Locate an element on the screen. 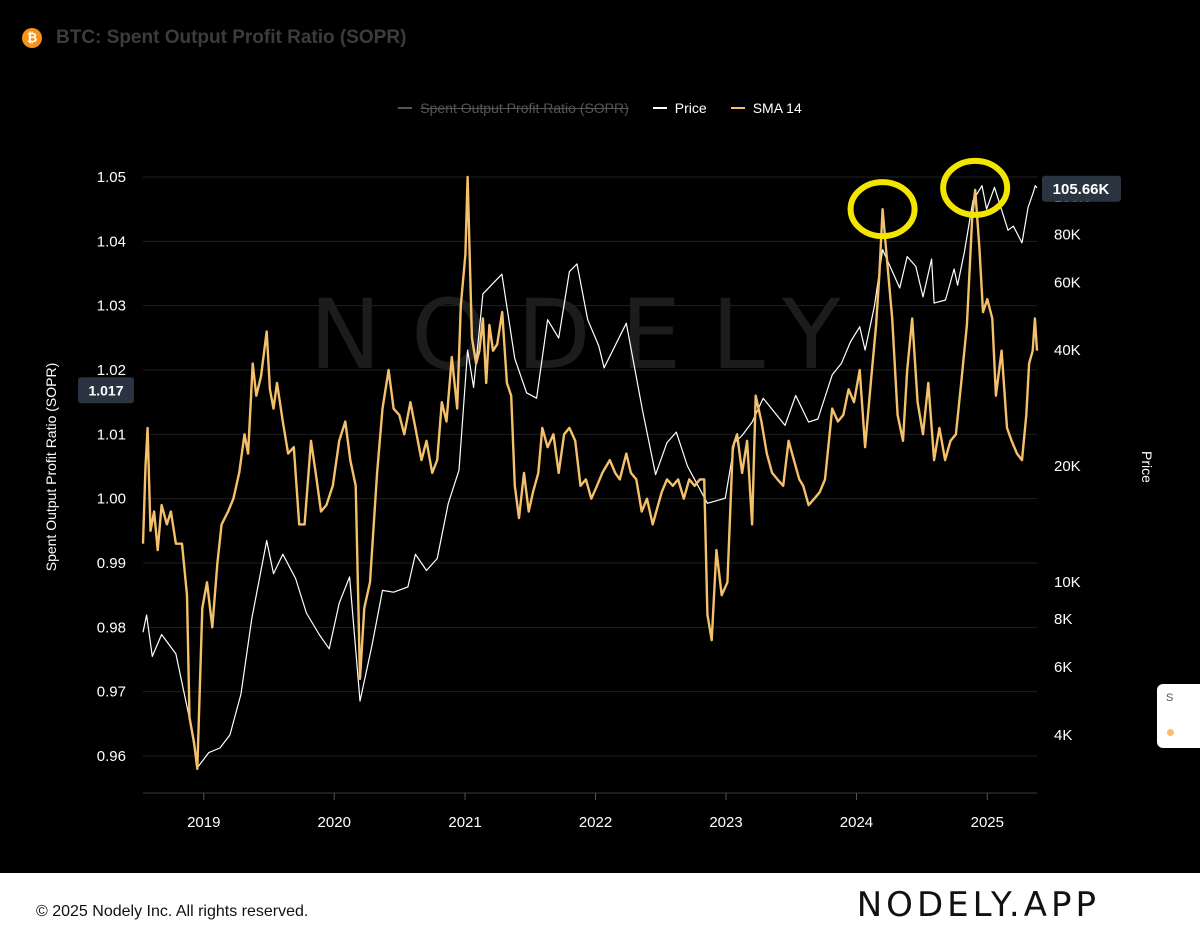 The height and width of the screenshot is (937, 1200). price-value-badge is located at coordinates (1081, 188).